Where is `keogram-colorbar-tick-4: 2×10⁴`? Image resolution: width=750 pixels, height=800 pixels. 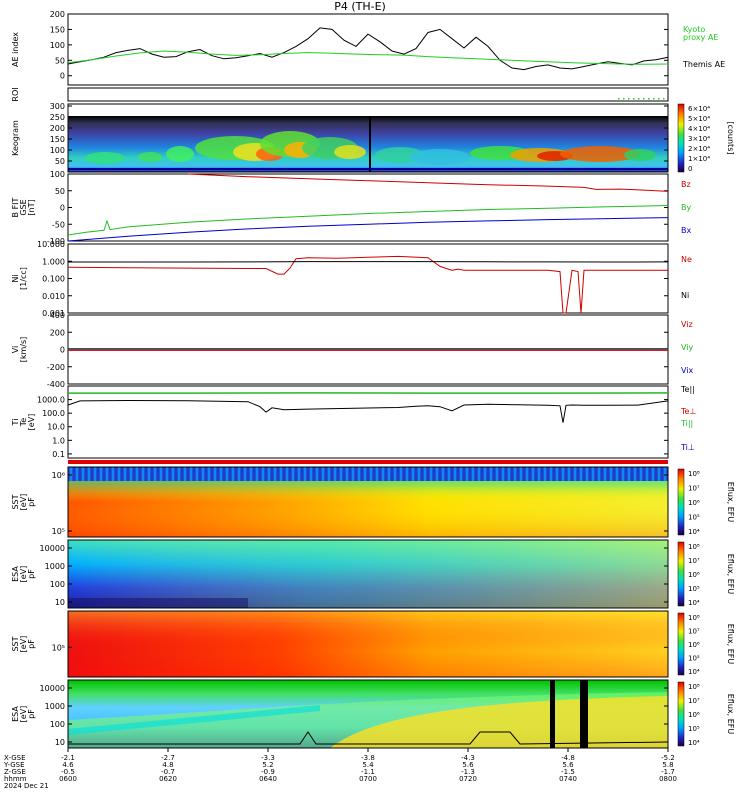 keogram-colorbar-tick-4: 2×10⁴ is located at coordinates (699, 149).